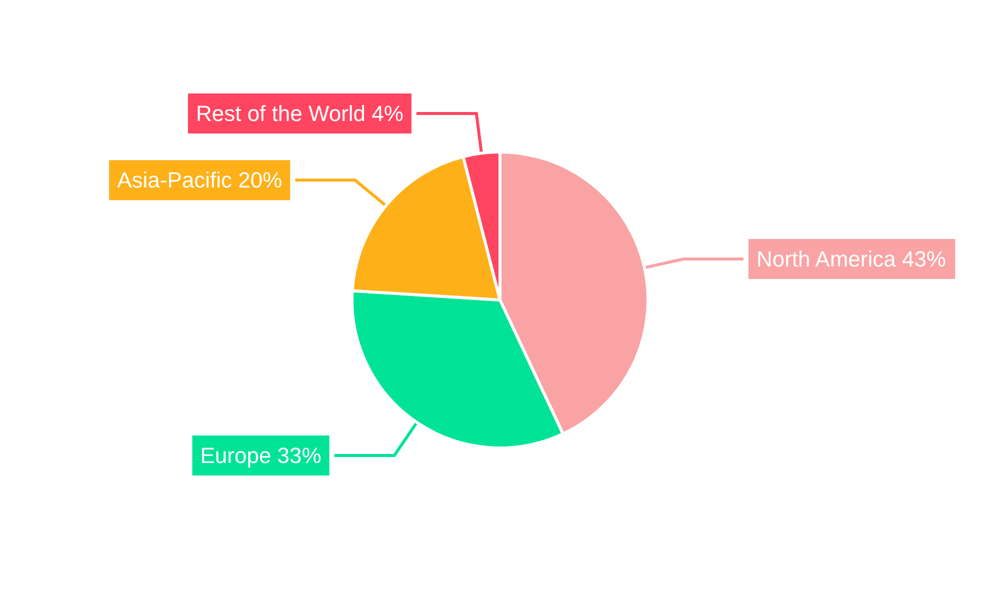 This screenshot has height=600, width=1000. I want to click on slice-label: Asia-Pacific 20%, so click(199, 180).